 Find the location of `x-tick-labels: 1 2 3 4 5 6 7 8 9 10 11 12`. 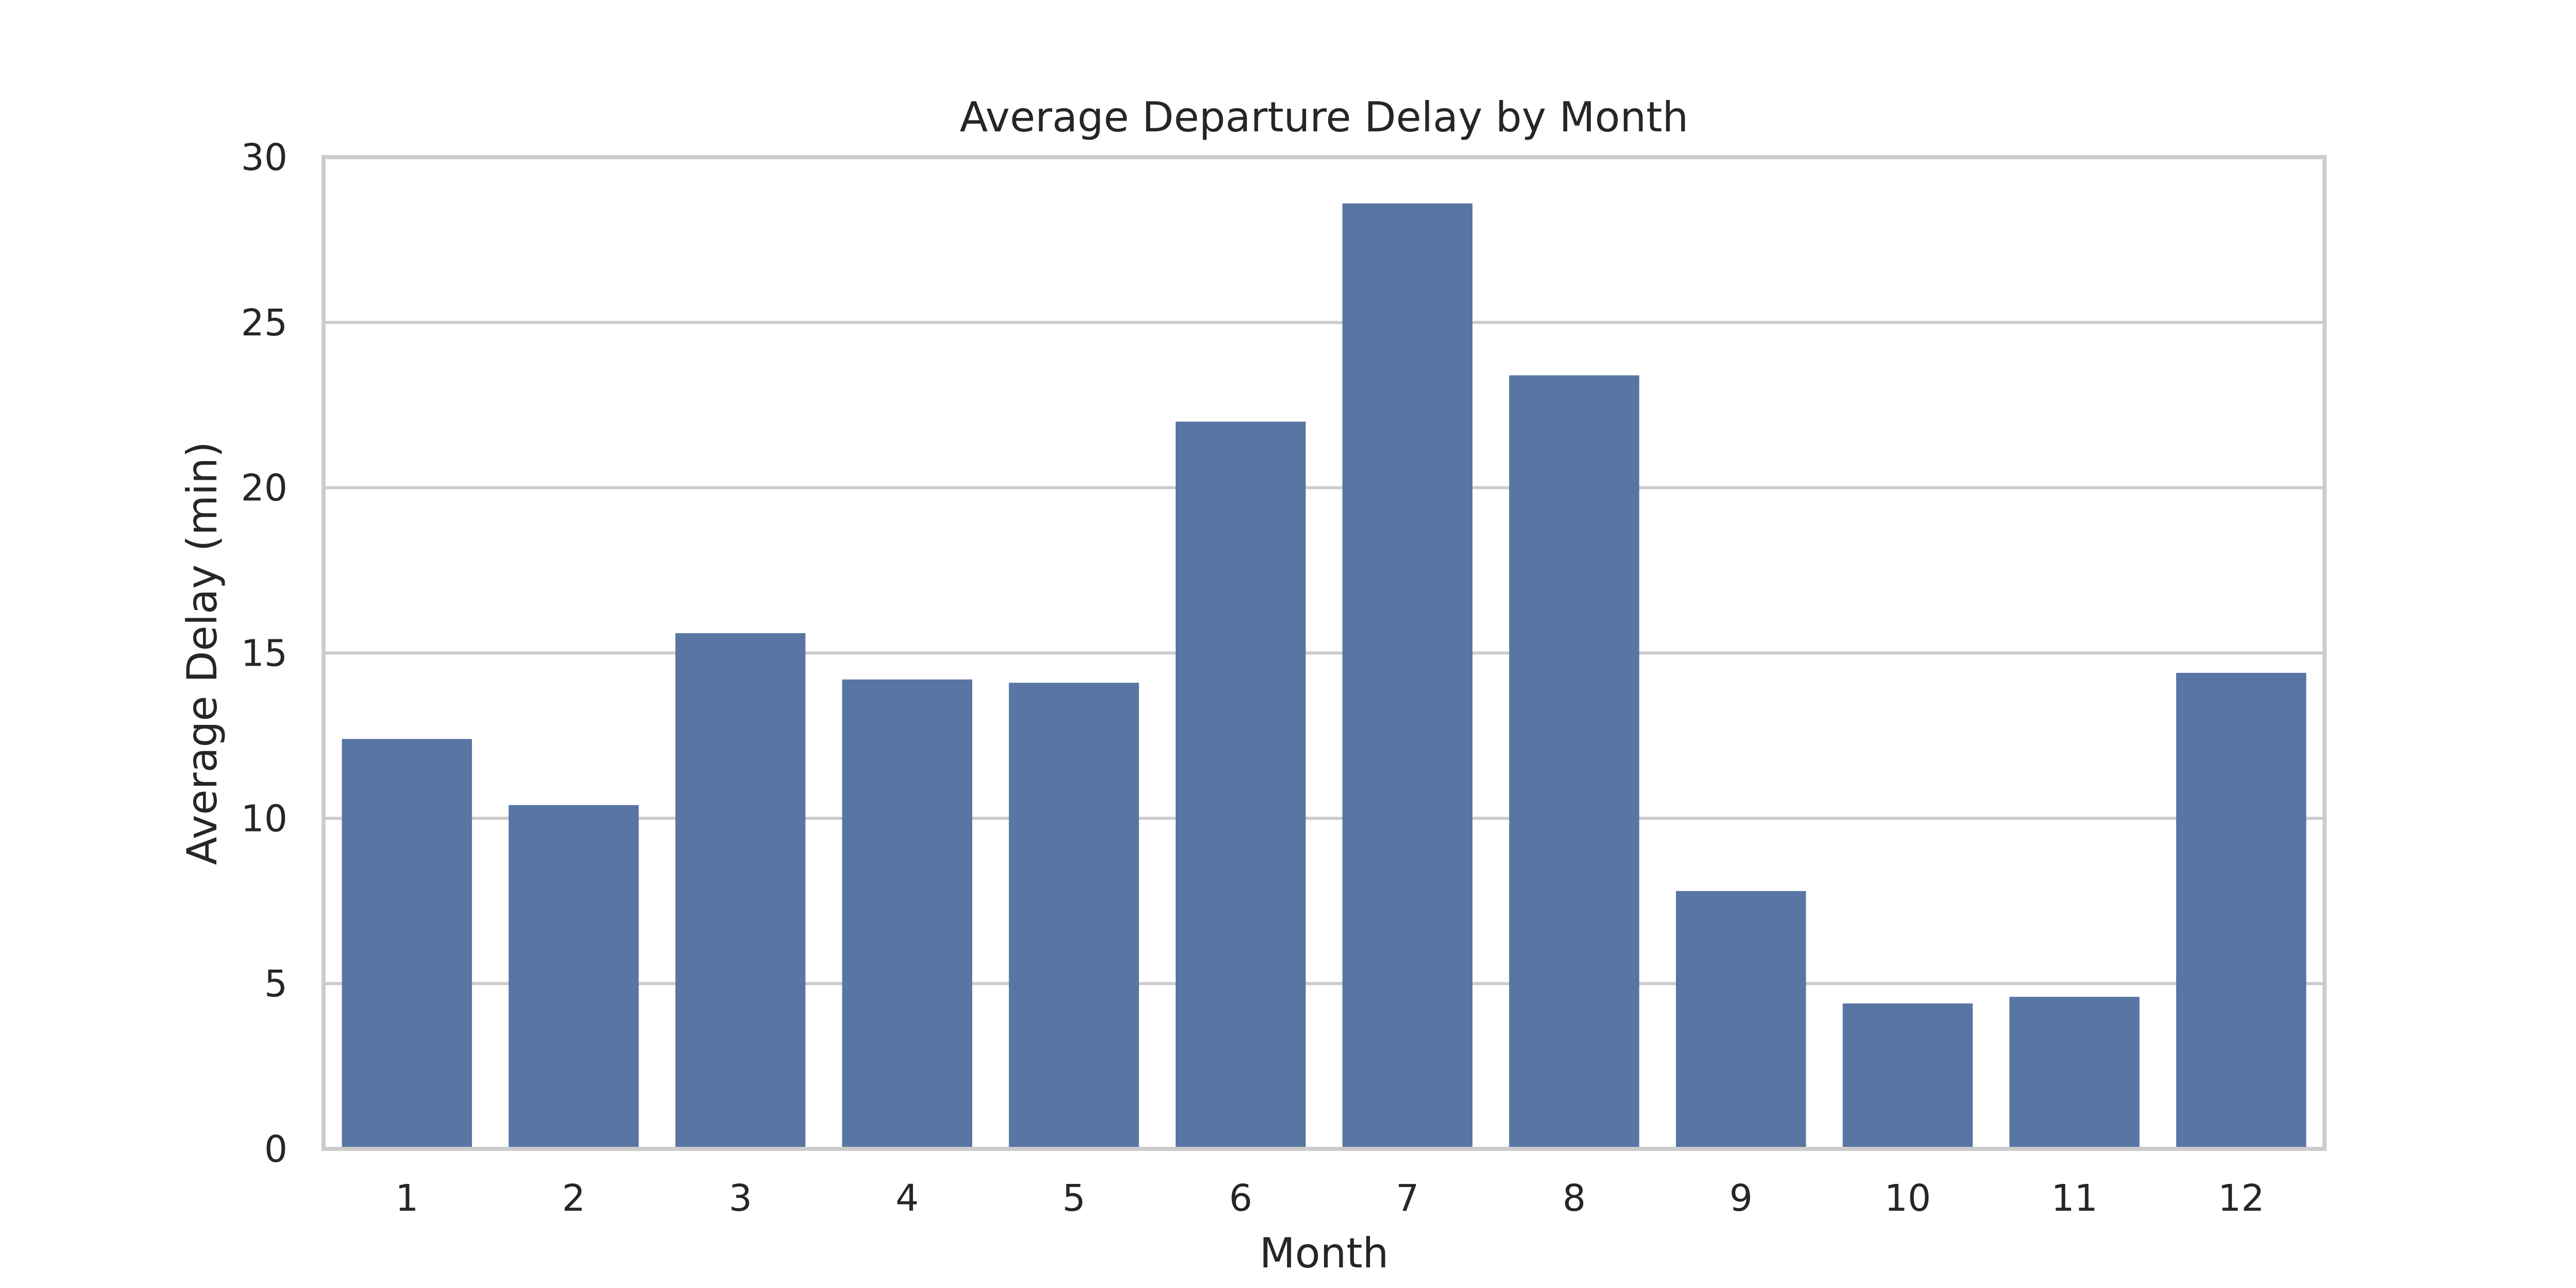

x-tick-labels: 1 2 3 4 5 6 7 8 9 10 11 12 is located at coordinates (1329, 1198).